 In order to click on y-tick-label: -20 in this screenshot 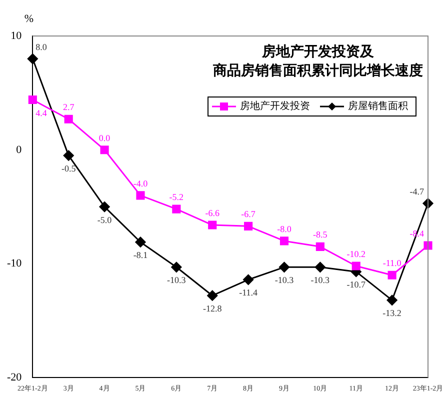, I will do `click(14, 377)`.